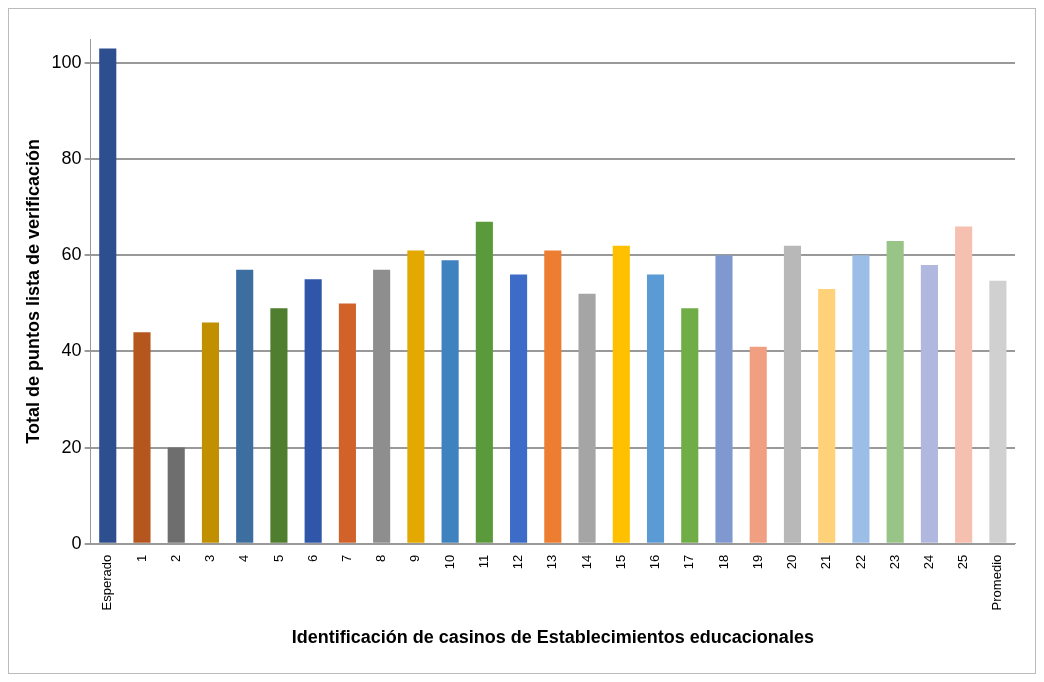  I want to click on x-tick-label: 11, so click(483, 561).